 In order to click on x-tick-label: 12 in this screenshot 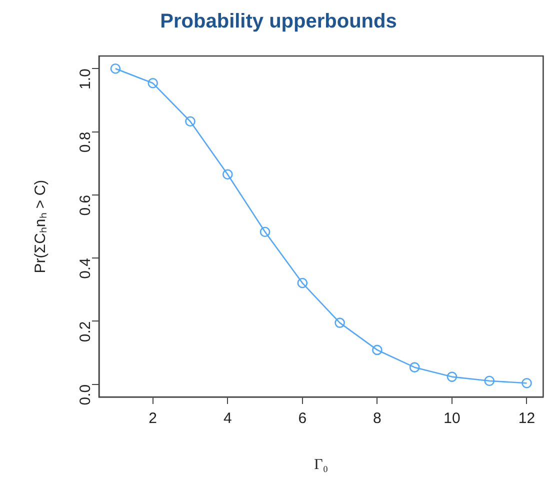, I will do `click(527, 419)`.